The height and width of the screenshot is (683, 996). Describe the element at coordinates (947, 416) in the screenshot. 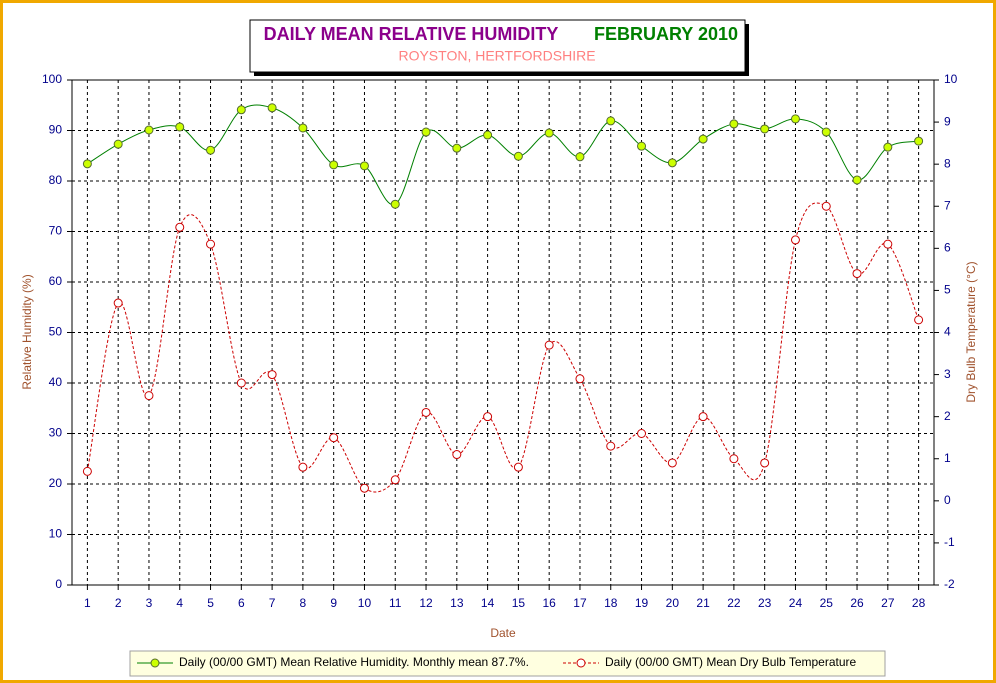

I see `y2-tick-label: 2` at that location.